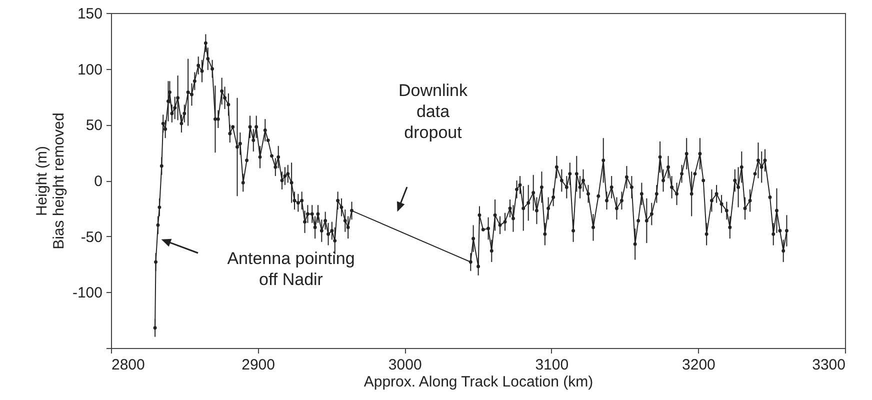  Describe the element at coordinates (291, 269) in the screenshot. I see `annotation: Antenna pointing off Nadir` at that location.